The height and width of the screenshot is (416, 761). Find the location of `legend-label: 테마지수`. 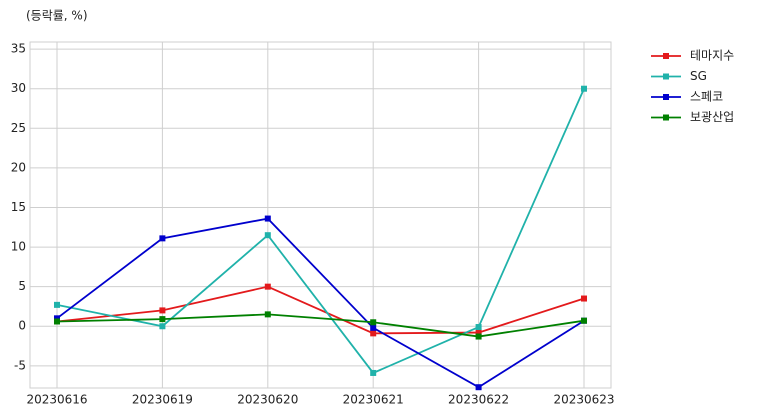

legend-label: 테마지수 is located at coordinates (712, 56).